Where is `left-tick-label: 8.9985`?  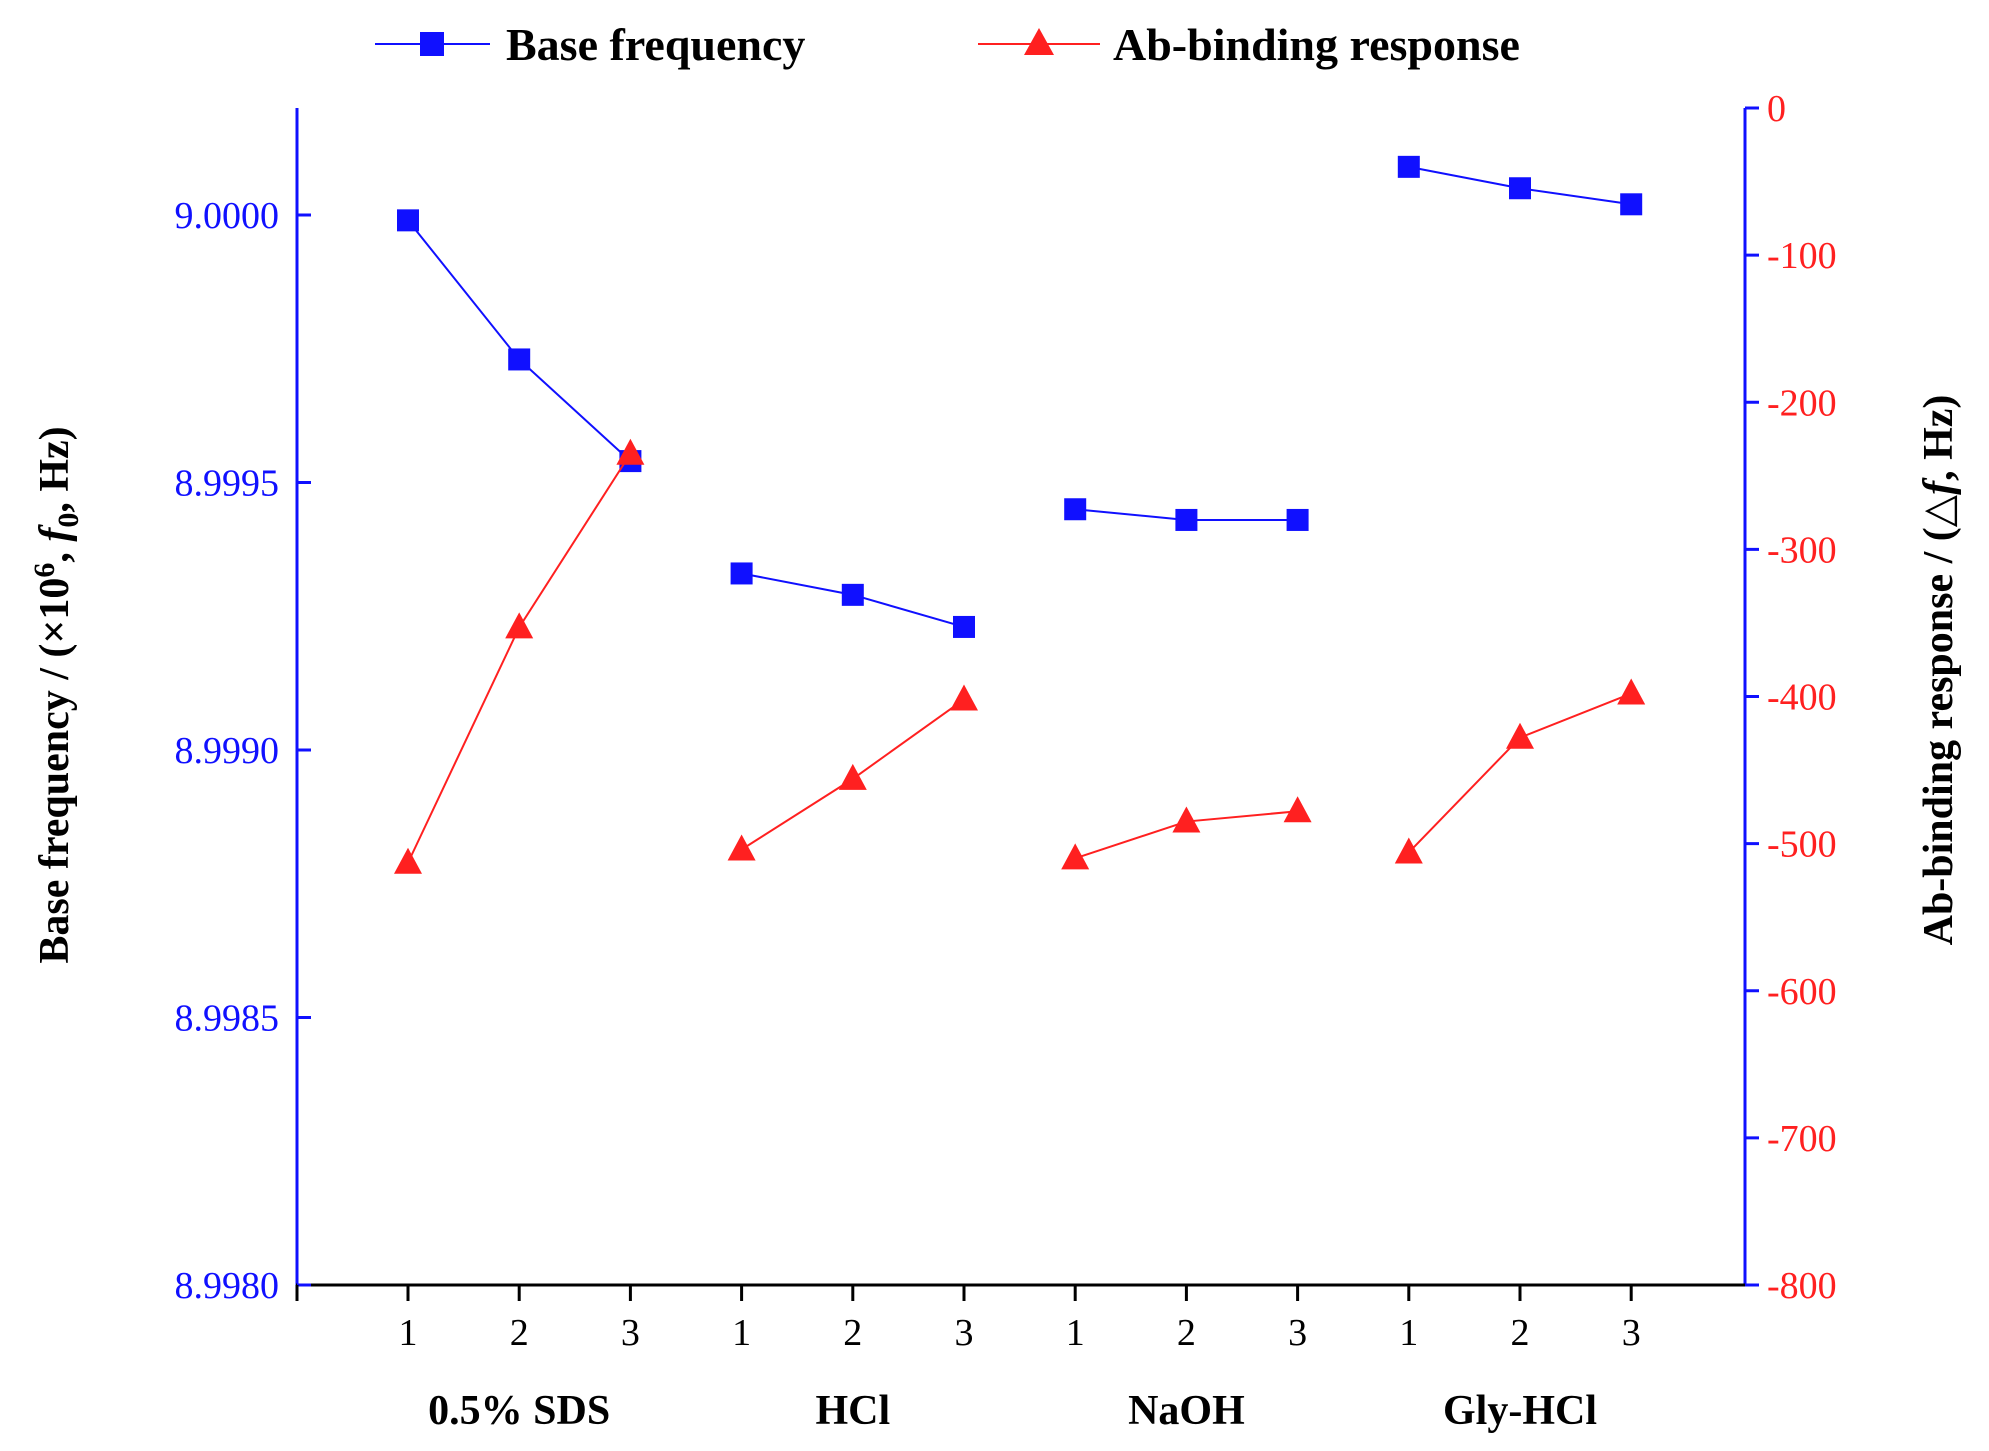 left-tick-label: 8.9985 is located at coordinates (227, 1019).